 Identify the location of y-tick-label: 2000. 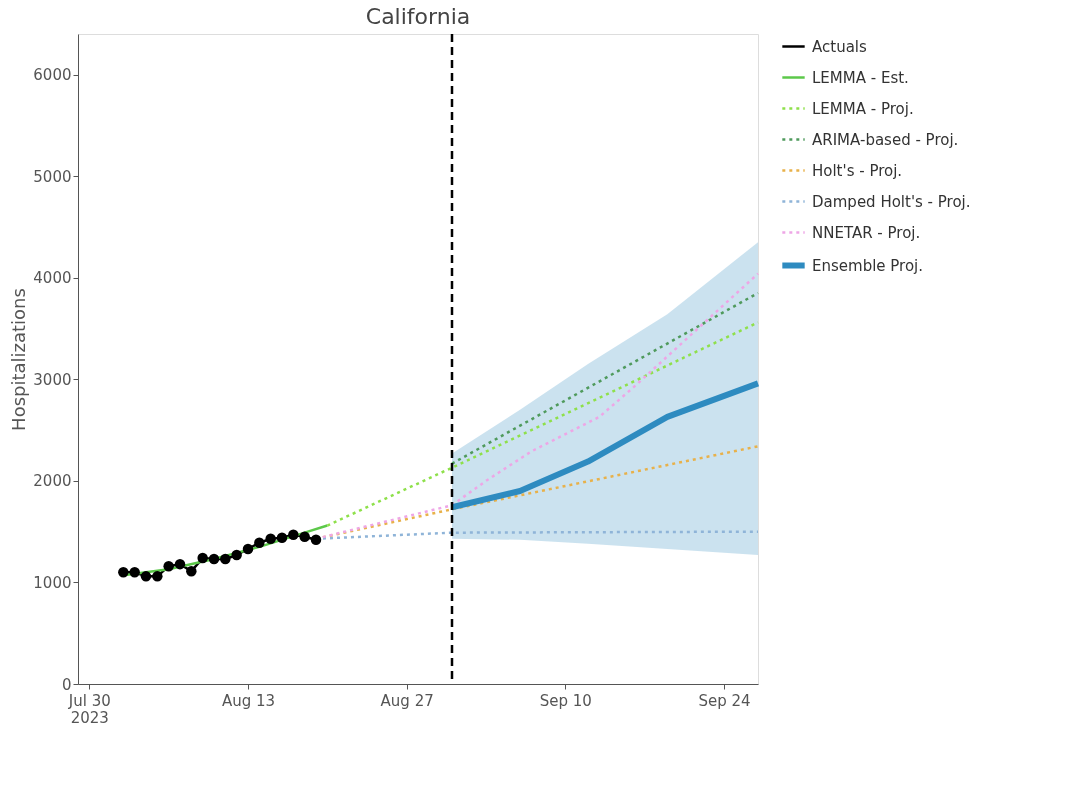
(52, 481).